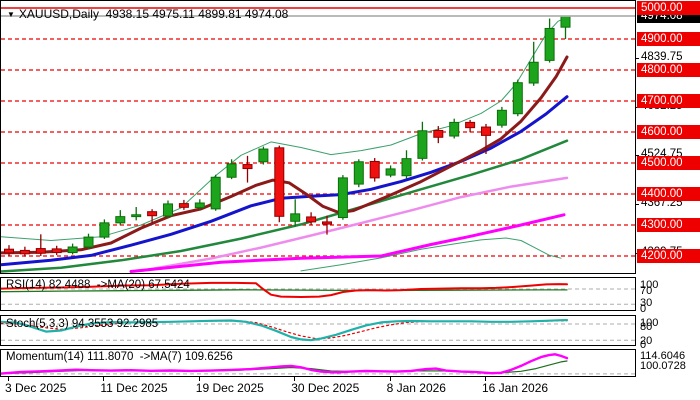  Describe the element at coordinates (36, 388) in the screenshot. I see `date-label: 3 Dec 2025` at that location.